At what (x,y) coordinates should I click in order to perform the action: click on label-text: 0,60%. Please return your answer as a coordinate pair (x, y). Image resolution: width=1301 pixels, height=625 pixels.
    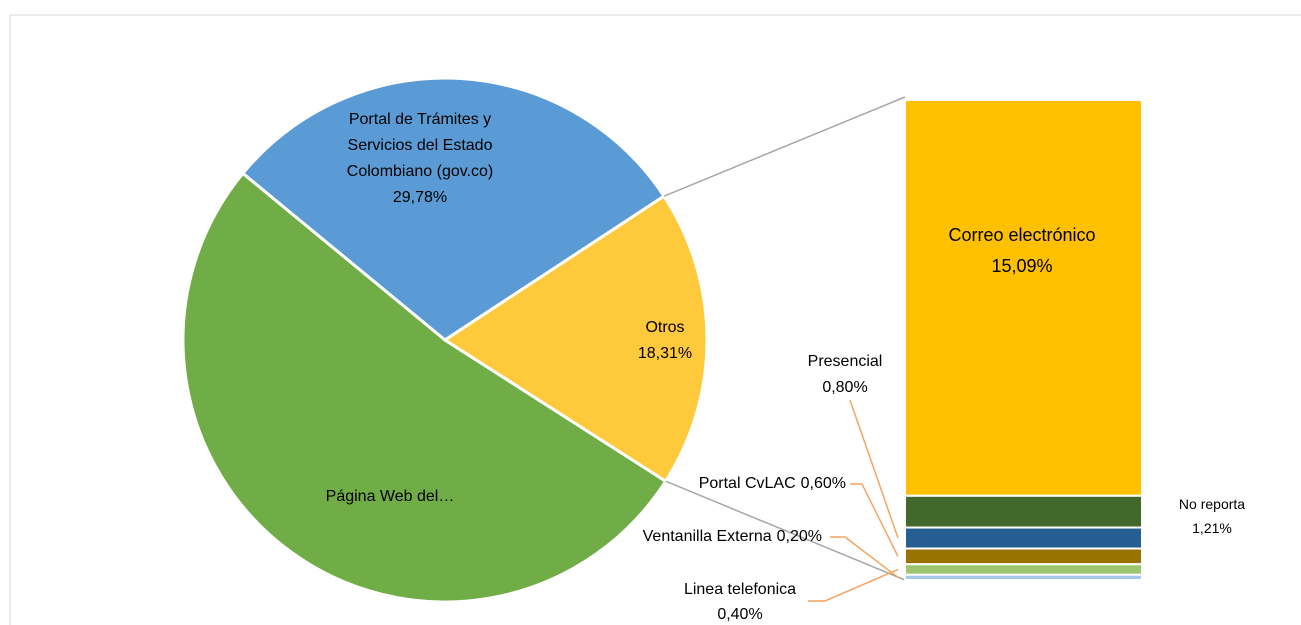
    Looking at the image, I should click on (823, 483).